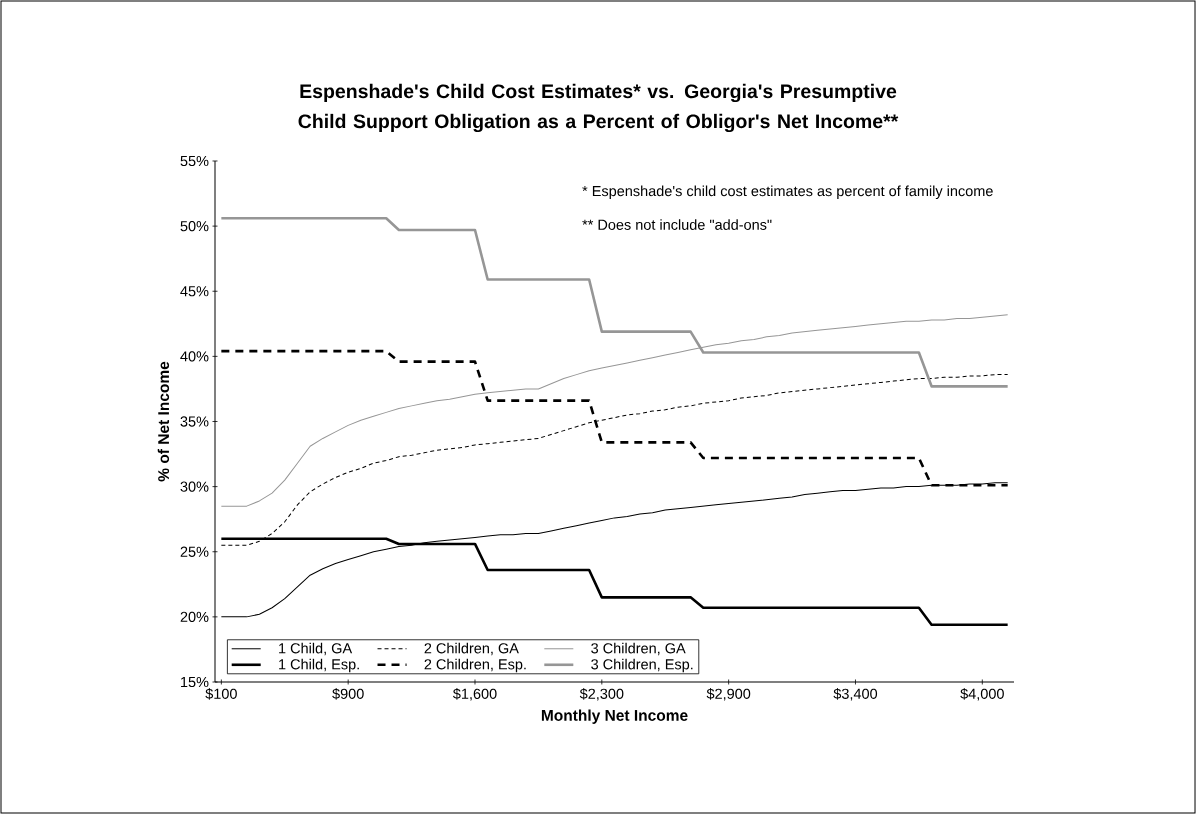  I want to click on y-tick-label: 50%, so click(194, 226).